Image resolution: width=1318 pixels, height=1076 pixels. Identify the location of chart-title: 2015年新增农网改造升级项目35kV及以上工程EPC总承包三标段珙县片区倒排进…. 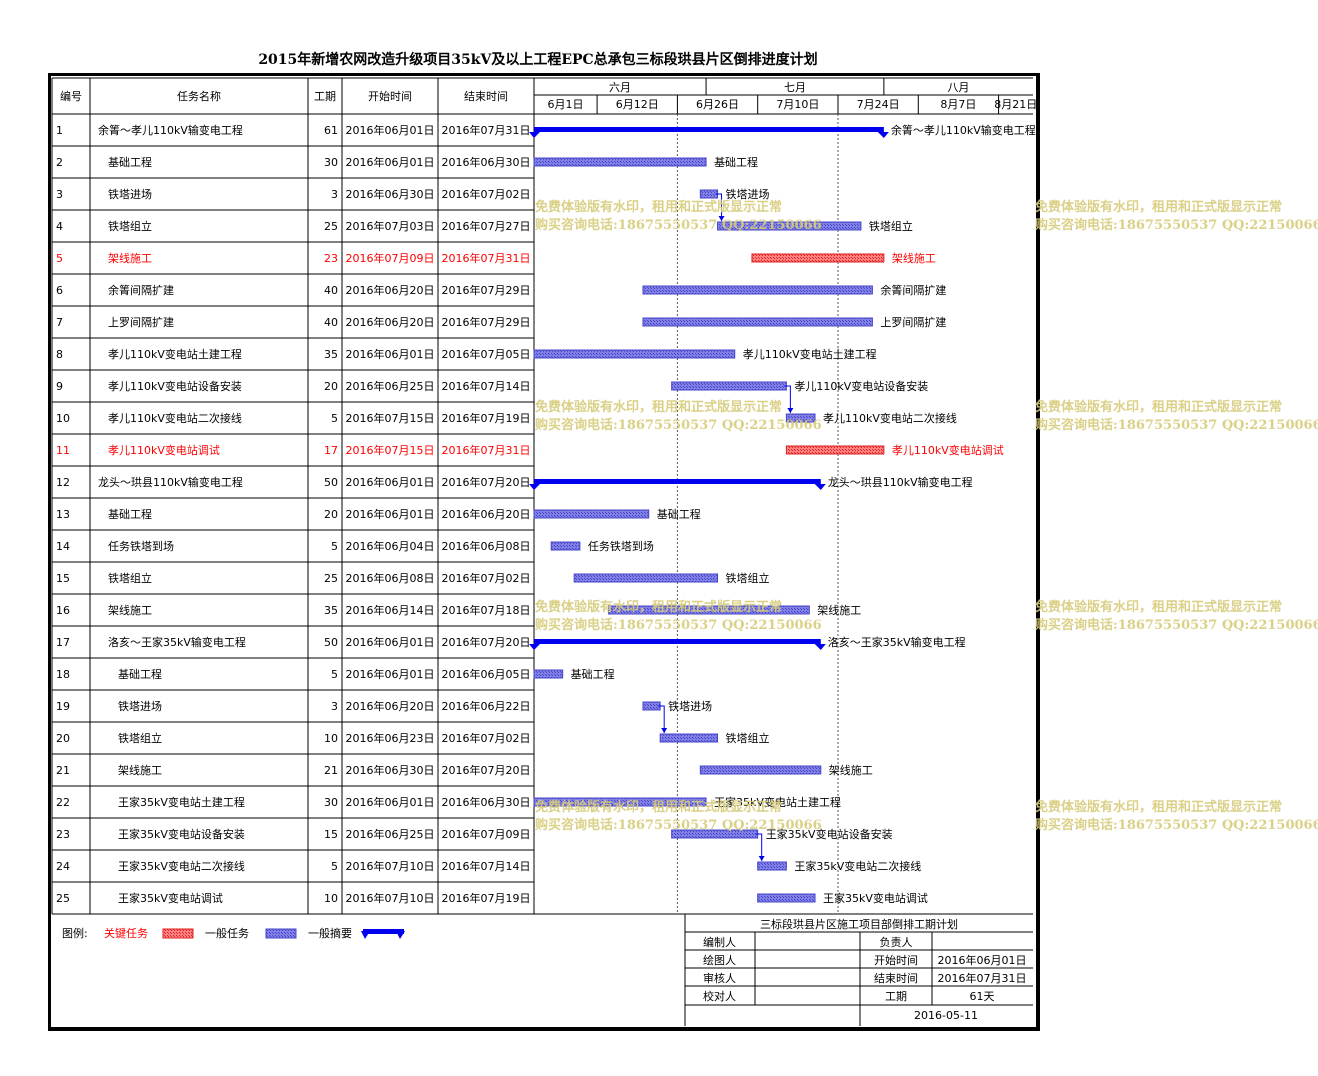
(538, 60).